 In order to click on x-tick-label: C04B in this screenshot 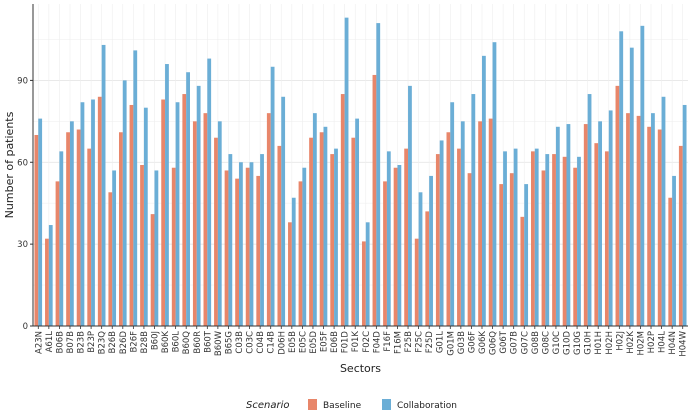, I will do `click(261, 342)`.